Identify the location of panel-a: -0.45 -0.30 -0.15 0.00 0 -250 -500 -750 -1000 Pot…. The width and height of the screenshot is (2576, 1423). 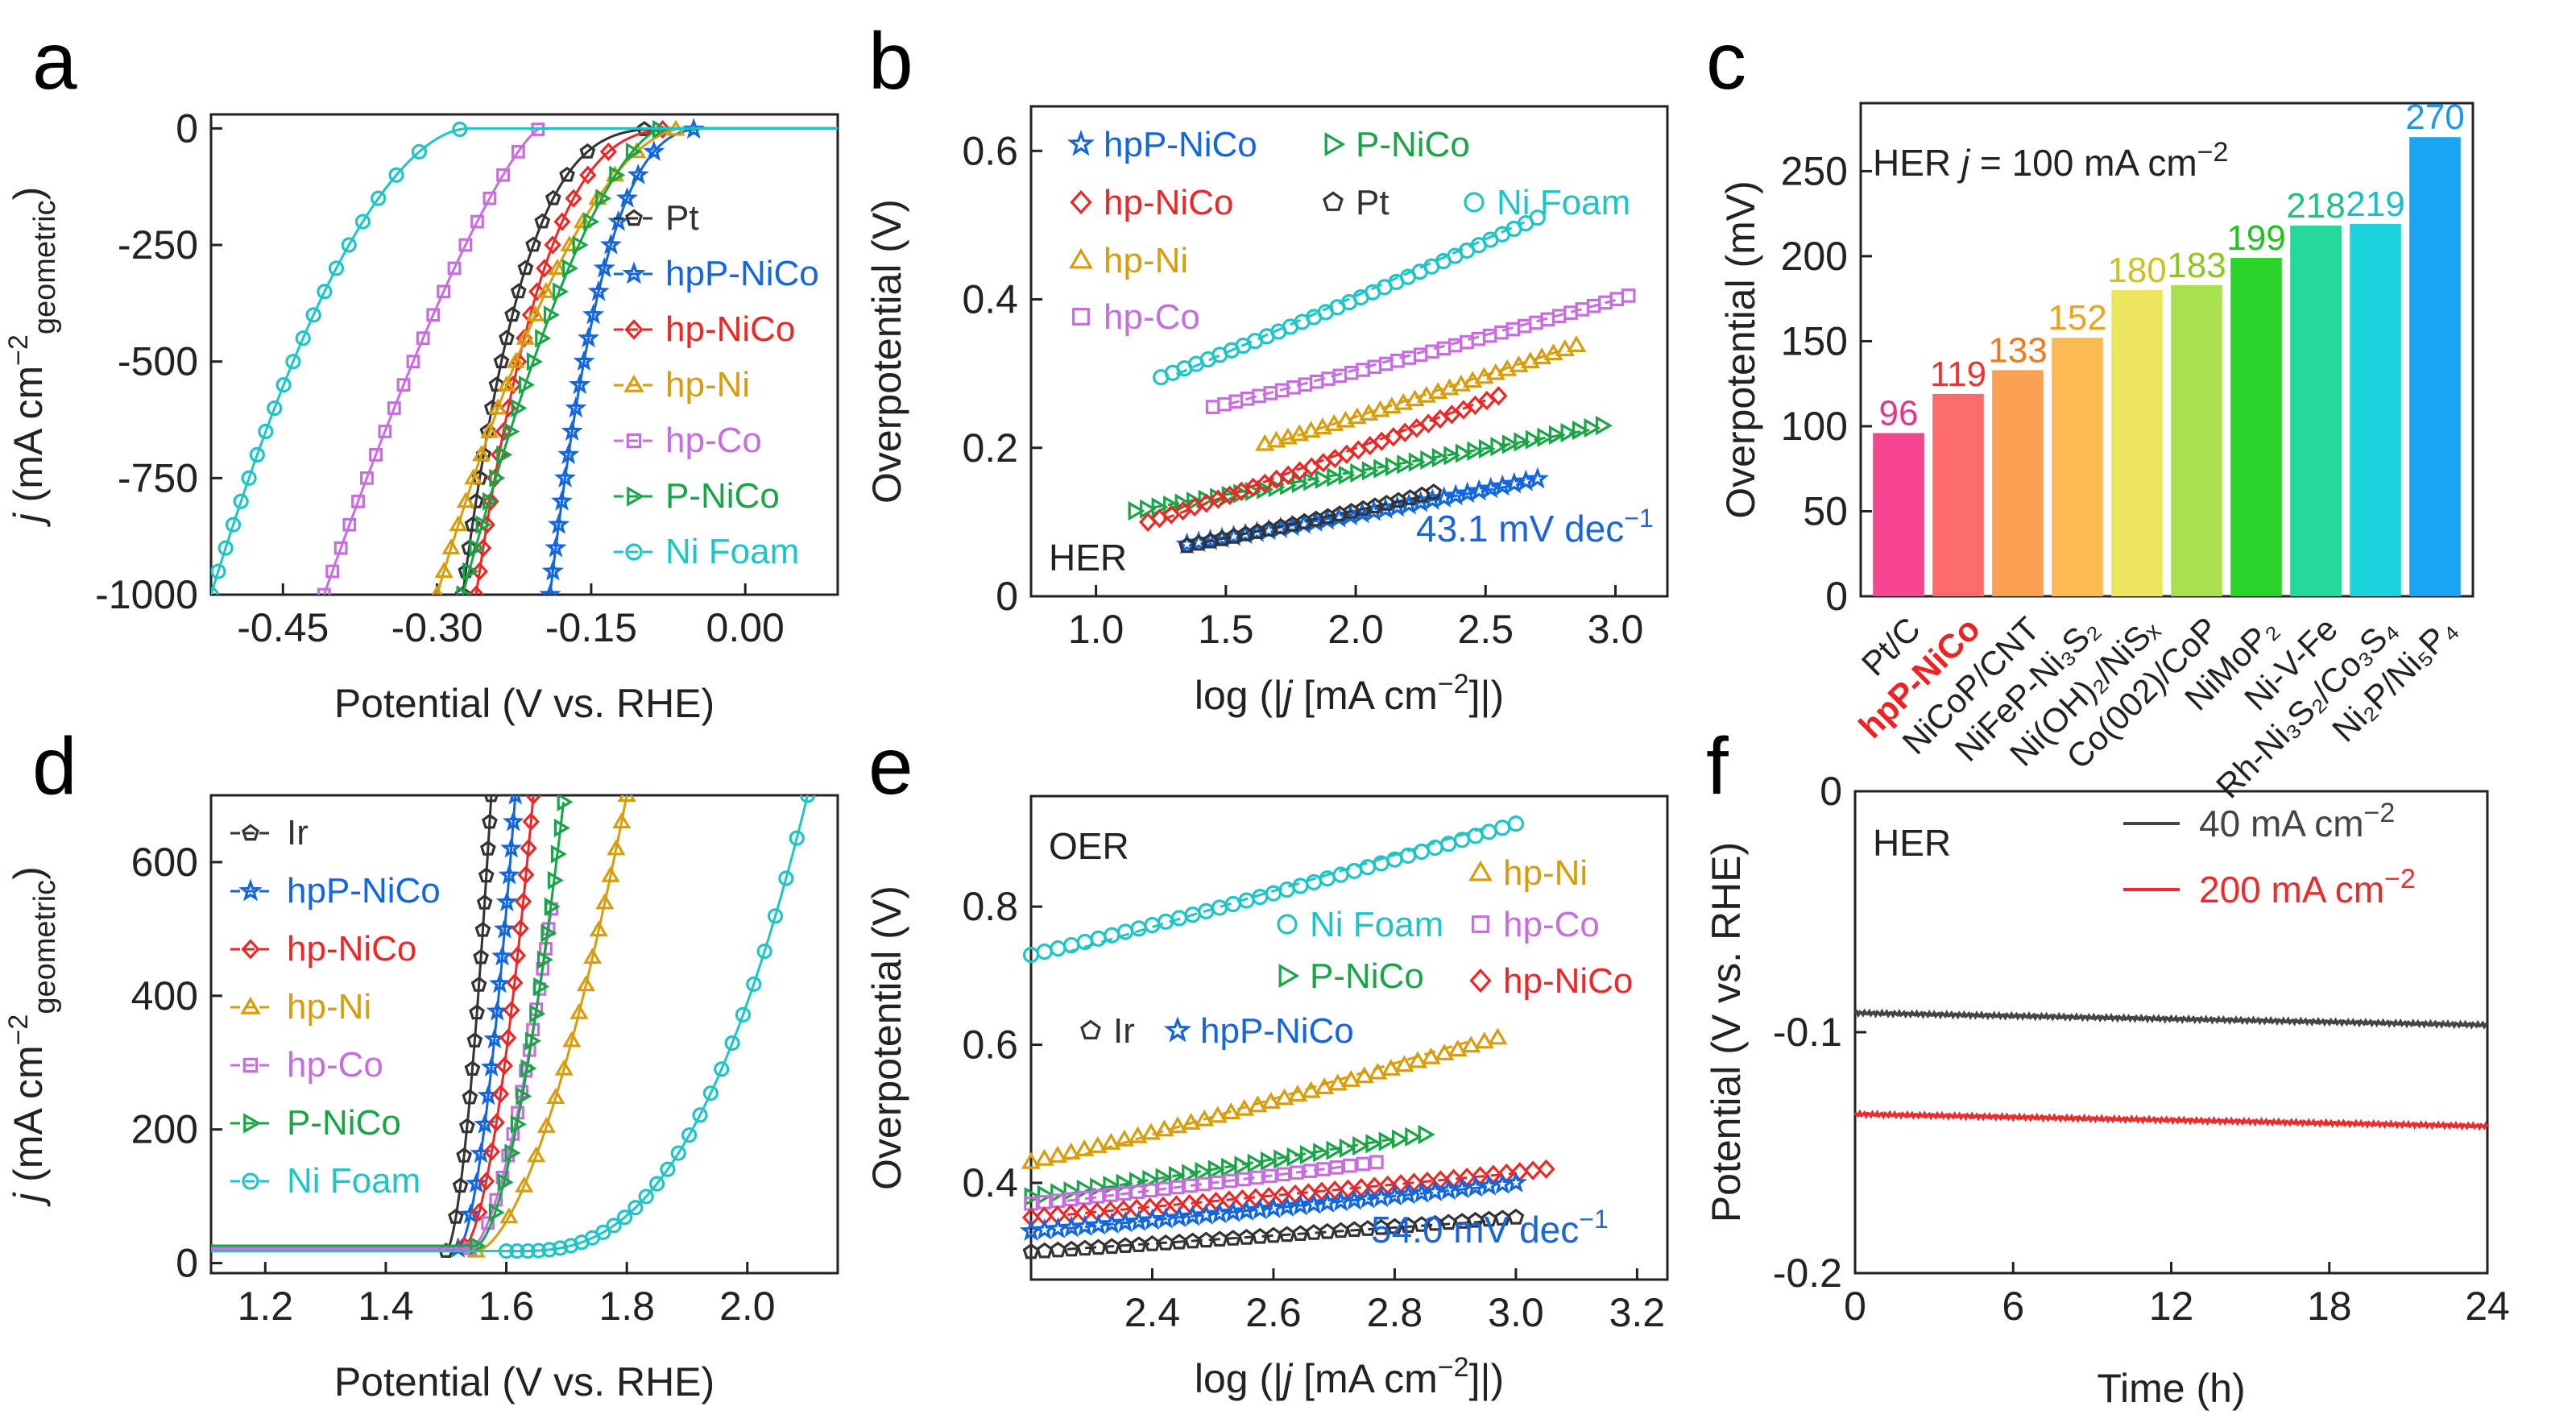
(421, 416).